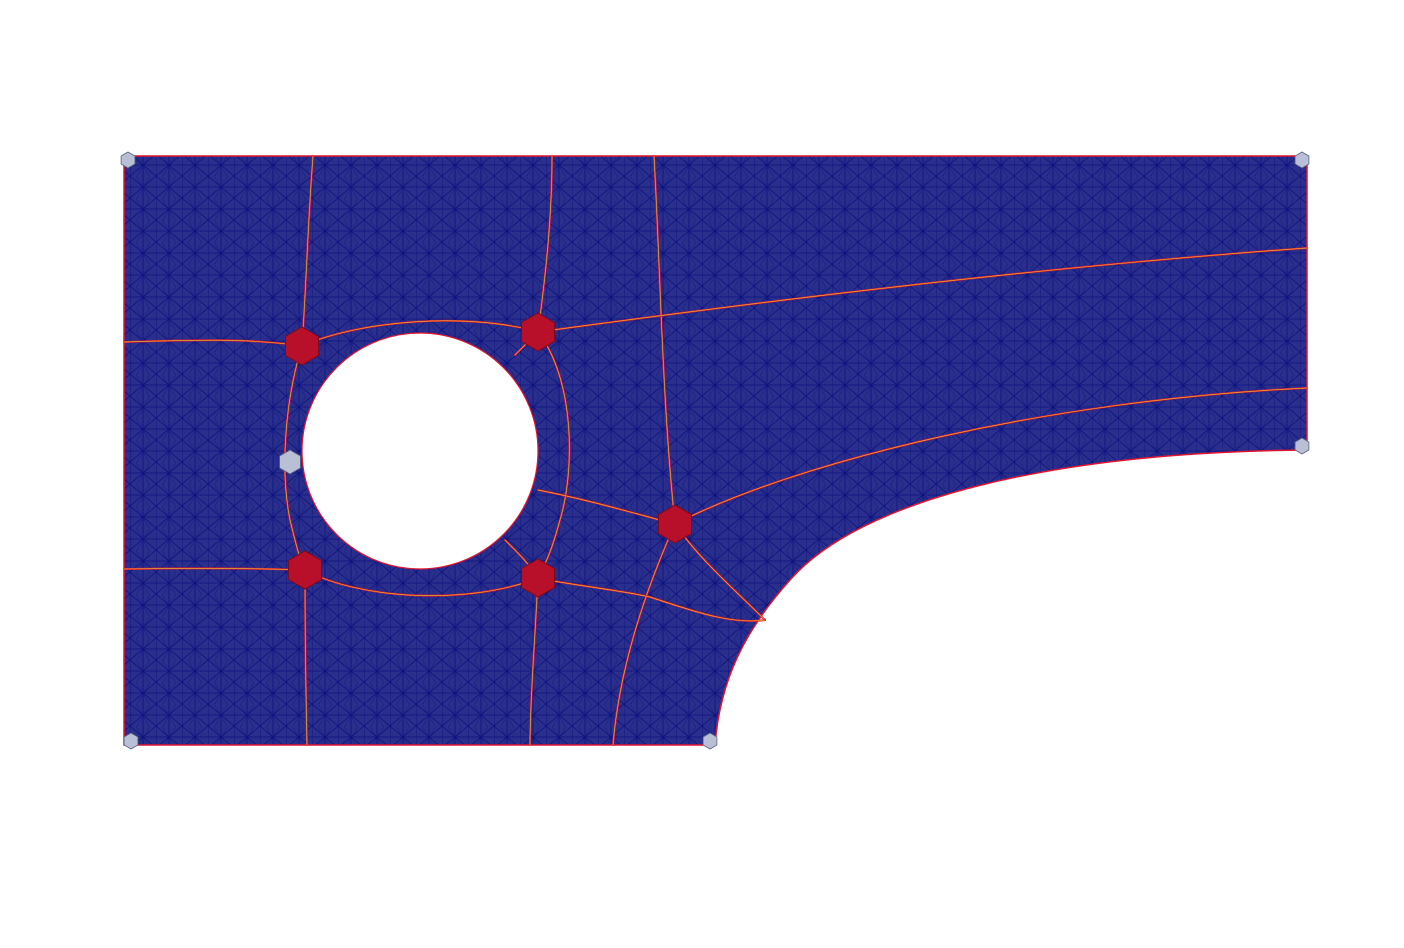 This screenshot has height=948, width=1404. I want to click on curve-left-horizontal-top-highlight, so click(213, 343).